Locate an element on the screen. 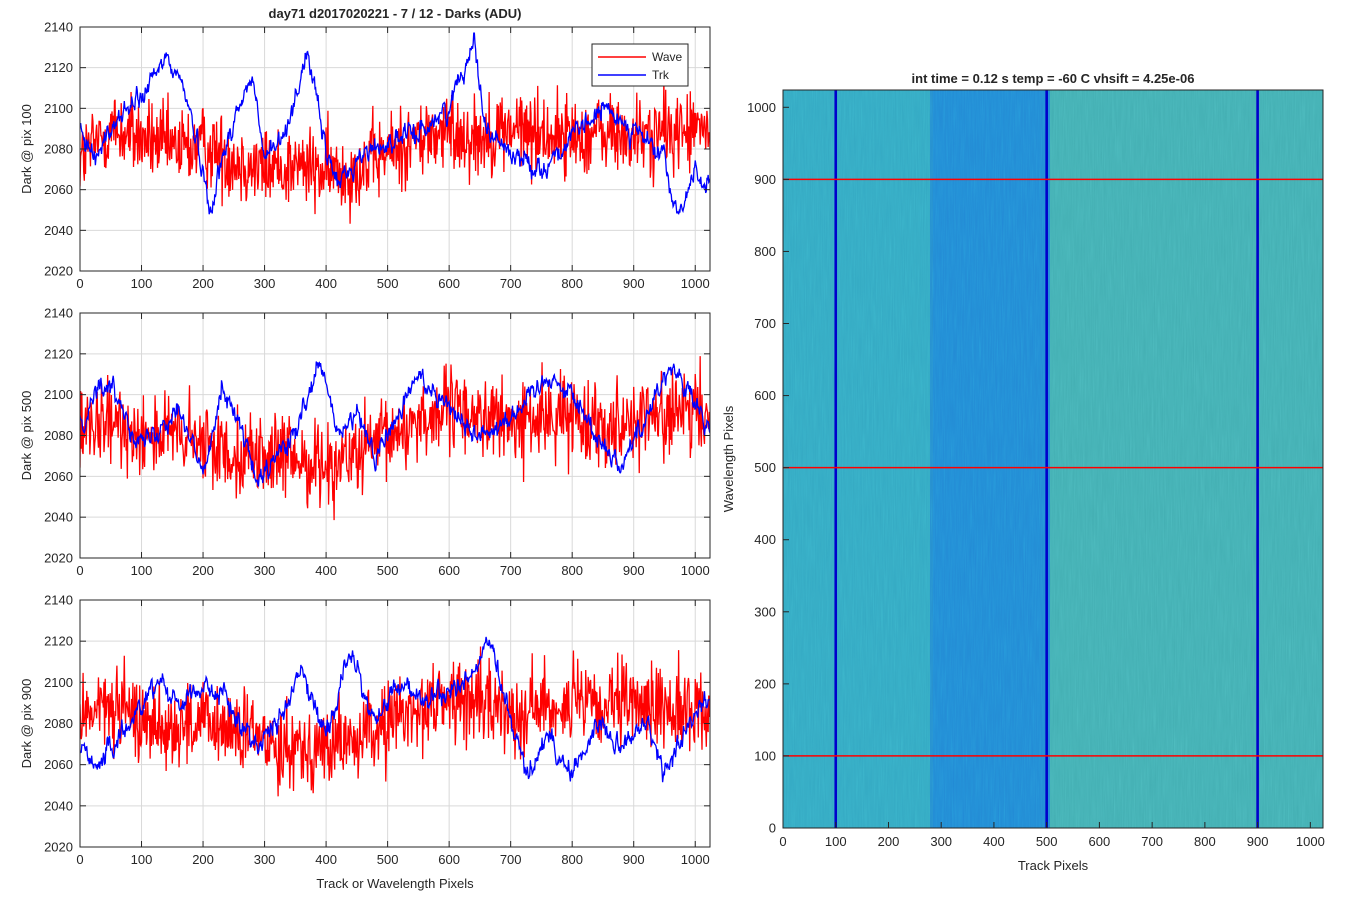 The width and height of the screenshot is (1350, 900). hm-y-tick-label: 800 is located at coordinates (765, 251).